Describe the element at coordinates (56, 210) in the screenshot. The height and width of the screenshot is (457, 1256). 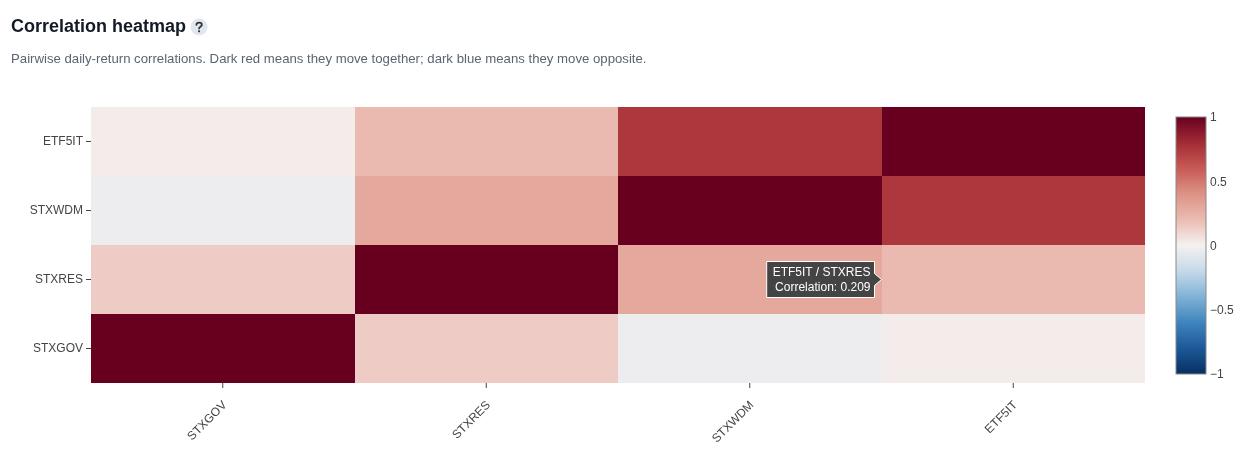
I see `y-tick-label: STXWDM` at that location.